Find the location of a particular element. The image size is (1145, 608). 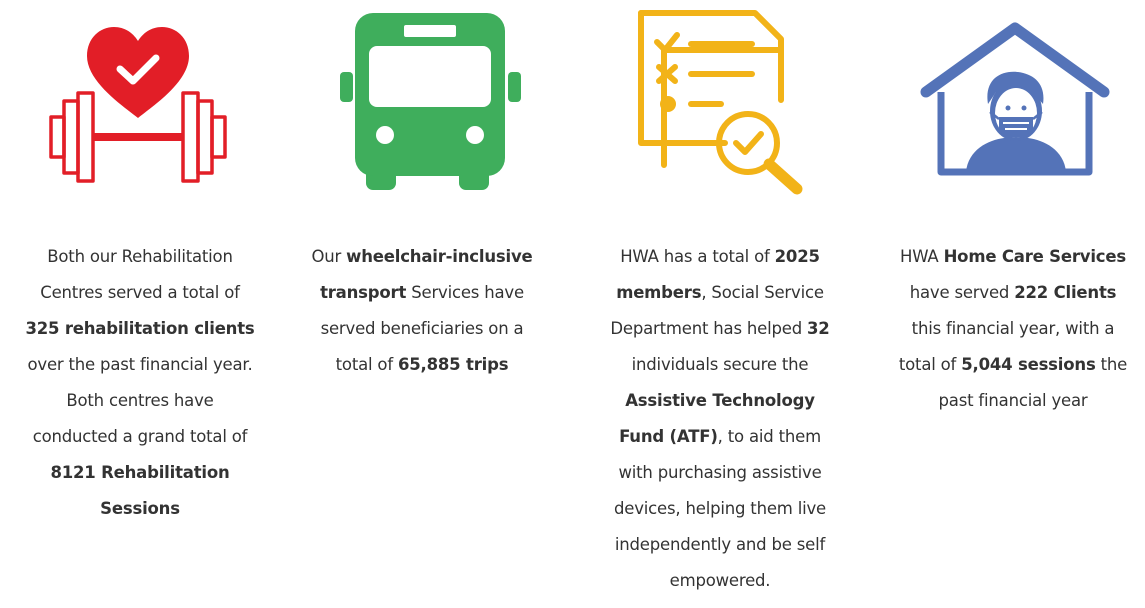

text-line: empowered. is located at coordinates (720, 581).